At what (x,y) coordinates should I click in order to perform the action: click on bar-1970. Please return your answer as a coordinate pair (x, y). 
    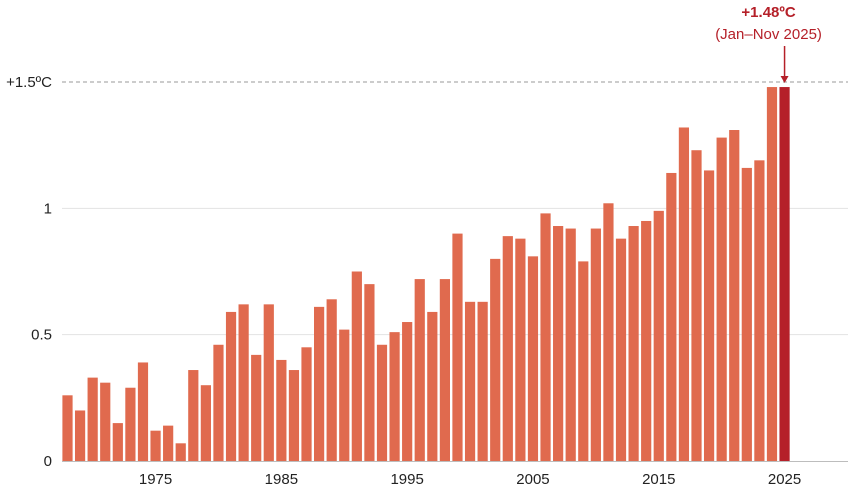
    Looking at the image, I should click on (92, 419).